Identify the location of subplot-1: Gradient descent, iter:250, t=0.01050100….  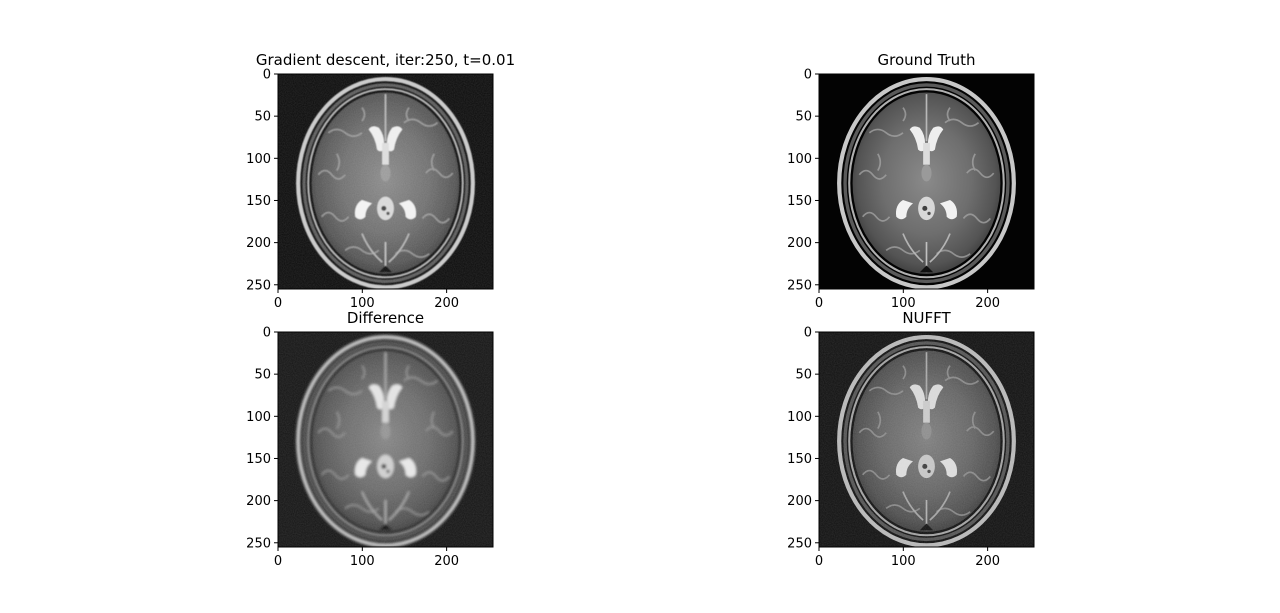
(380, 181).